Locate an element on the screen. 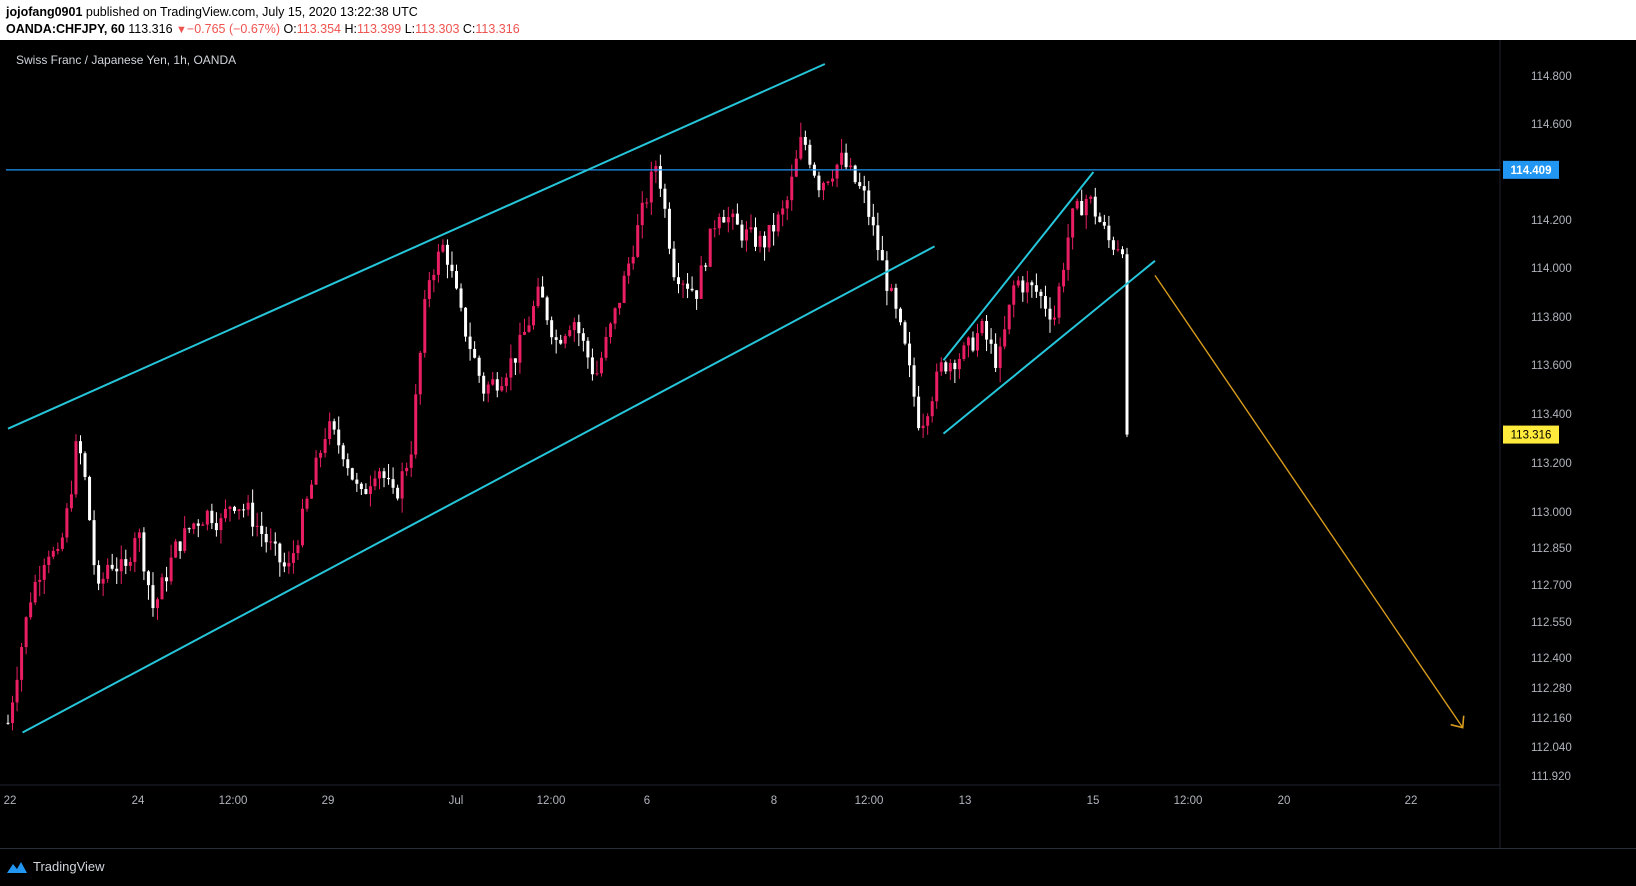 The image size is (1636, 886). flag-upper-line is located at coordinates (1018, 266).